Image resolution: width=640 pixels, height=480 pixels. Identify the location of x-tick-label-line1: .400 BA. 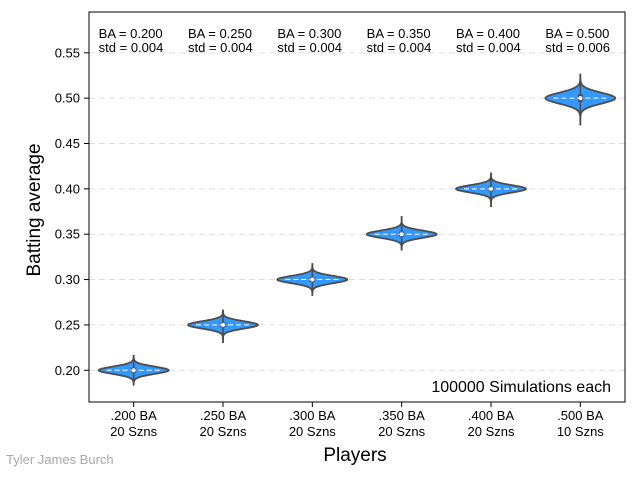
(491, 415).